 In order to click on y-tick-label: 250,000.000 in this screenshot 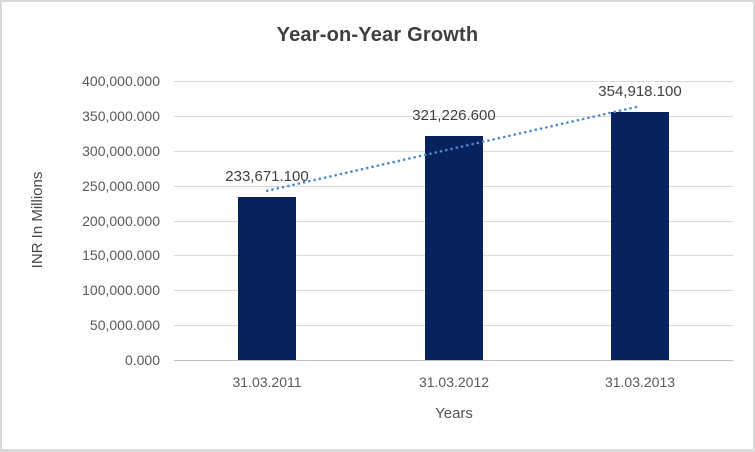, I will do `click(121, 186)`.